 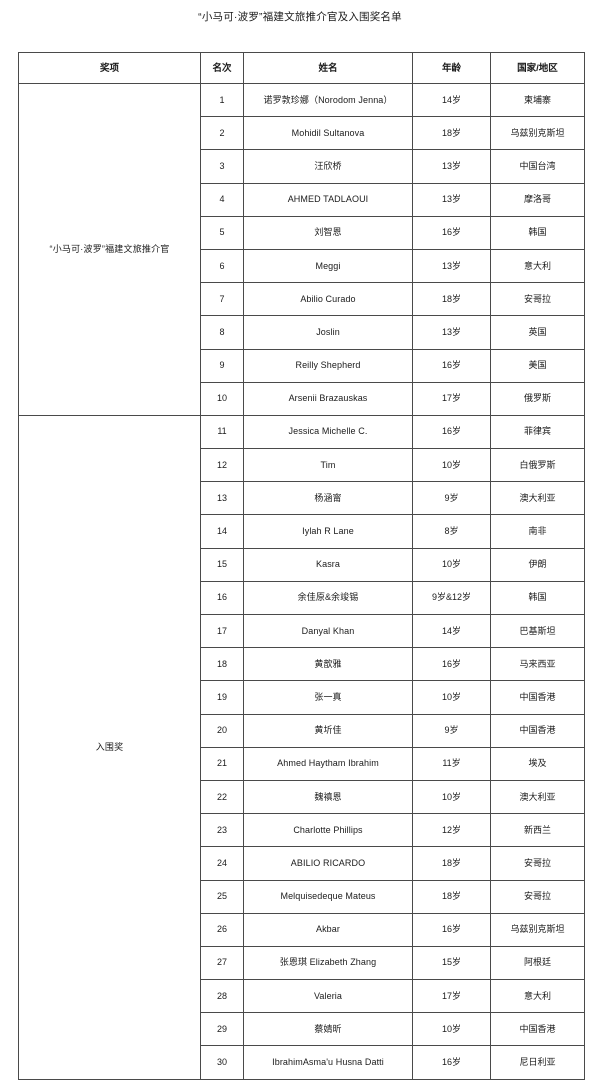 What do you see at coordinates (328, 432) in the screenshot?
I see `name-cell: Jessica Michelle C.` at bounding box center [328, 432].